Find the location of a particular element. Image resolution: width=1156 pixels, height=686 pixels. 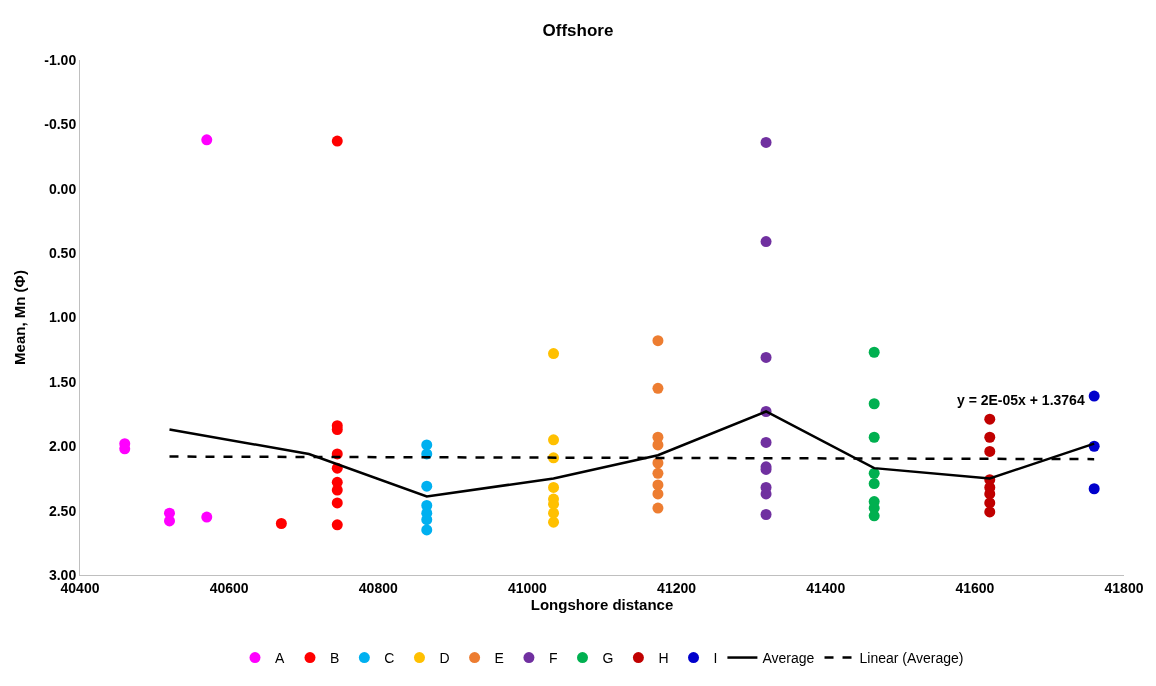

y-tick-label: -1.00 is located at coordinates (60, 59).